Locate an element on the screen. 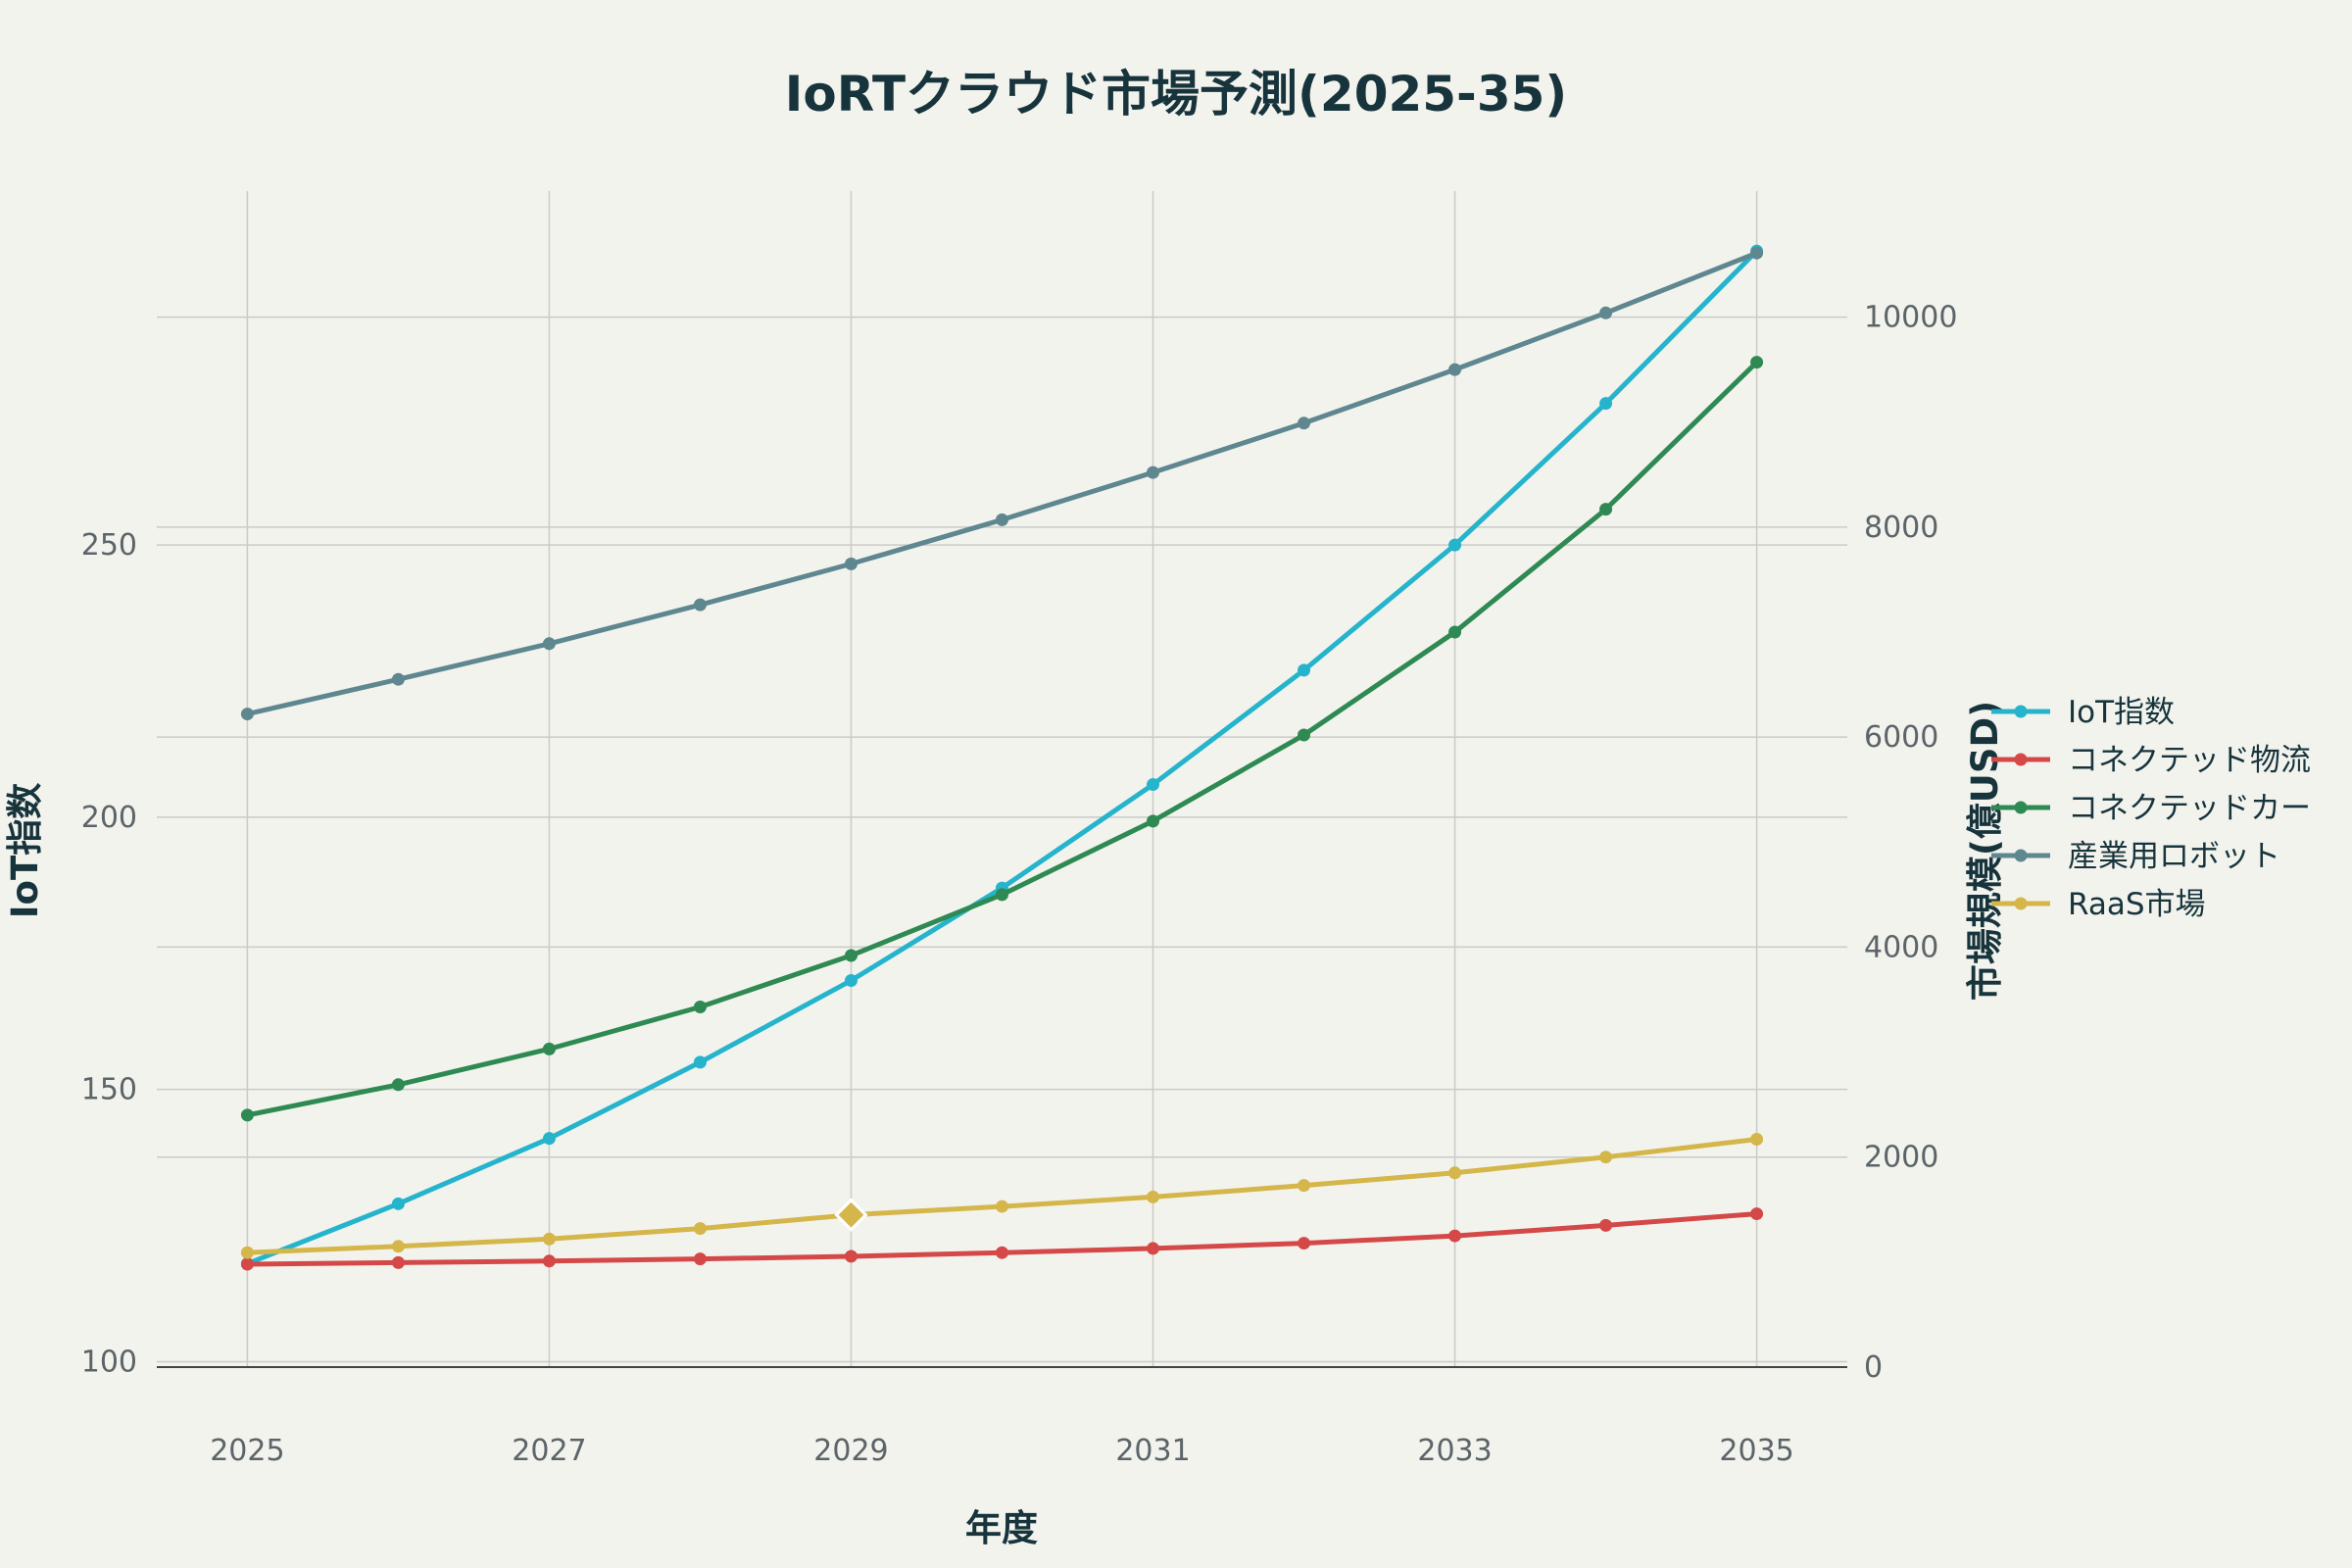 This screenshot has height=1568, width=2352. right-tick-label: 6000 is located at coordinates (1901, 737).